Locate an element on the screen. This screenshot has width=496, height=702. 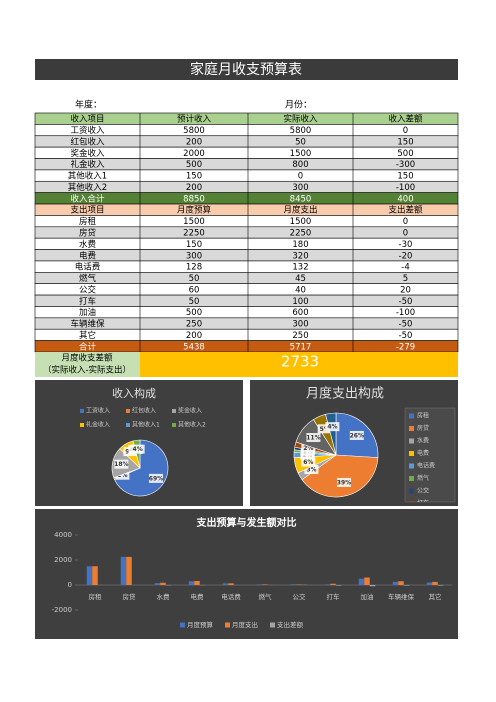
table-cell: 300 is located at coordinates (300, 325).